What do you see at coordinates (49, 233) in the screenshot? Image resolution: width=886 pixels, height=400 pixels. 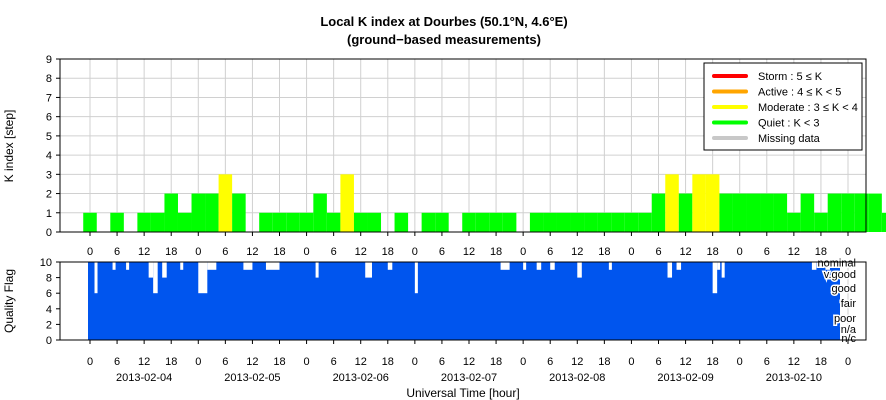 I see `k-y-tick-label: 0` at bounding box center [49, 233].